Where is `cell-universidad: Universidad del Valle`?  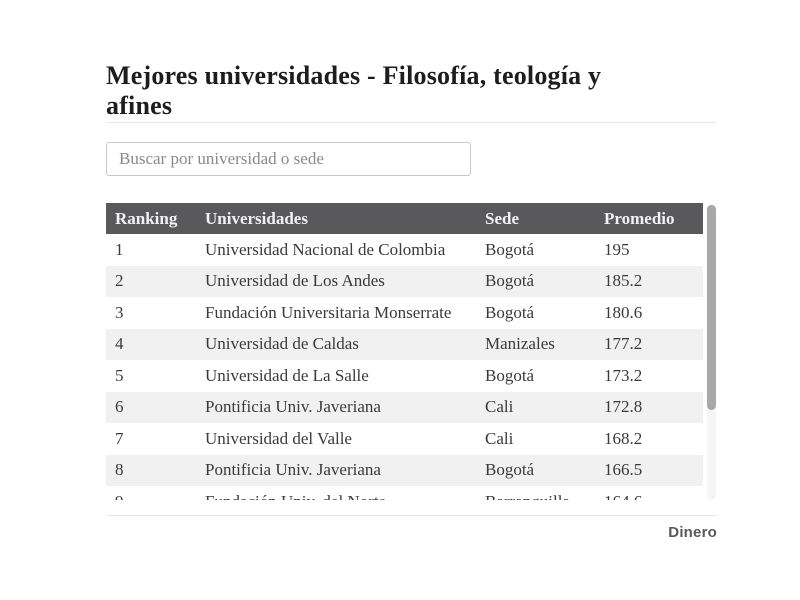 cell-universidad: Universidad del Valle is located at coordinates (278, 438).